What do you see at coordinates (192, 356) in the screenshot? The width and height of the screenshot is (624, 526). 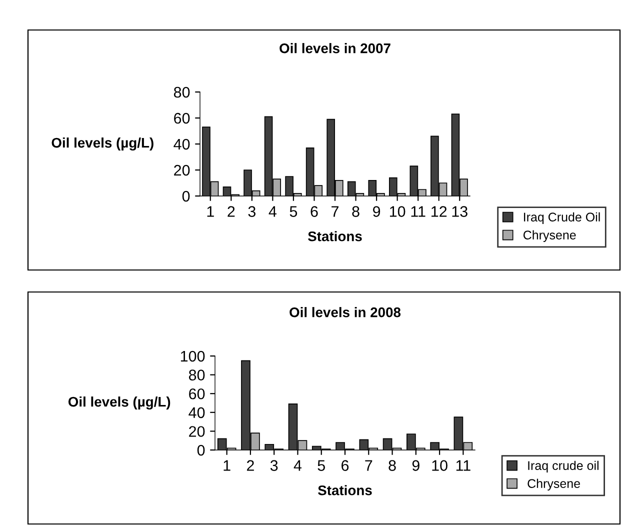 I see `y-tick-label: 100` at bounding box center [192, 356].